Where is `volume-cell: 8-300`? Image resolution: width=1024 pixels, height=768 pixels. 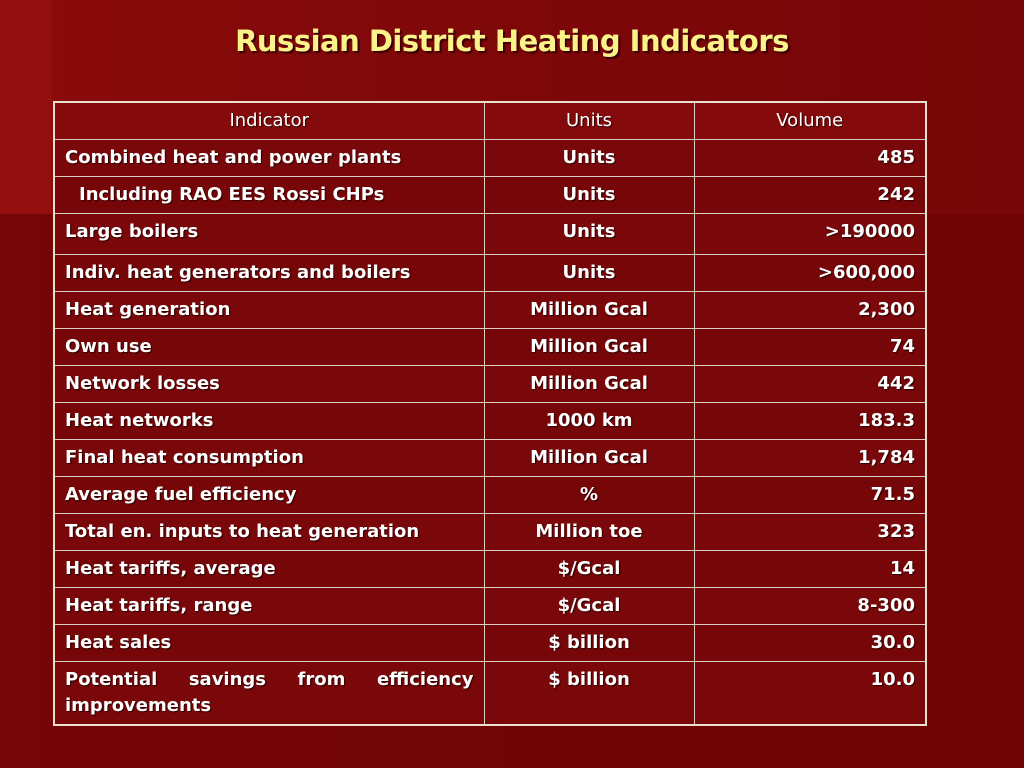
volume-cell: 8-300 is located at coordinates (810, 606).